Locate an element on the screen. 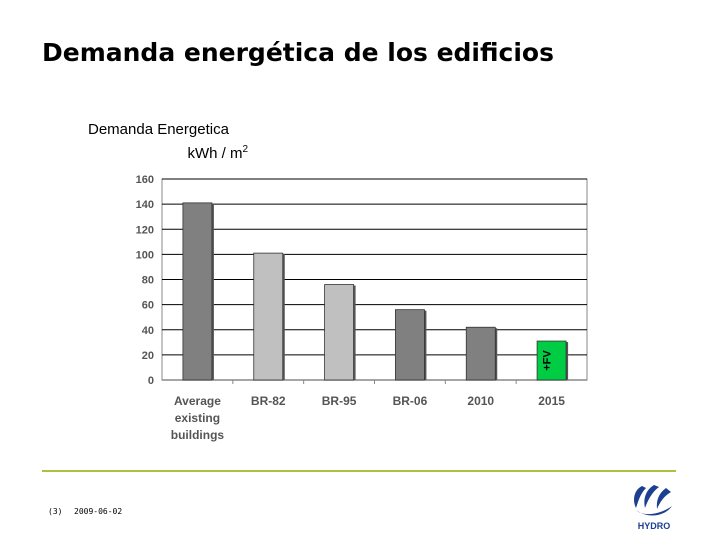 This screenshot has width=720, height=540. footer-divider is located at coordinates (359, 471).